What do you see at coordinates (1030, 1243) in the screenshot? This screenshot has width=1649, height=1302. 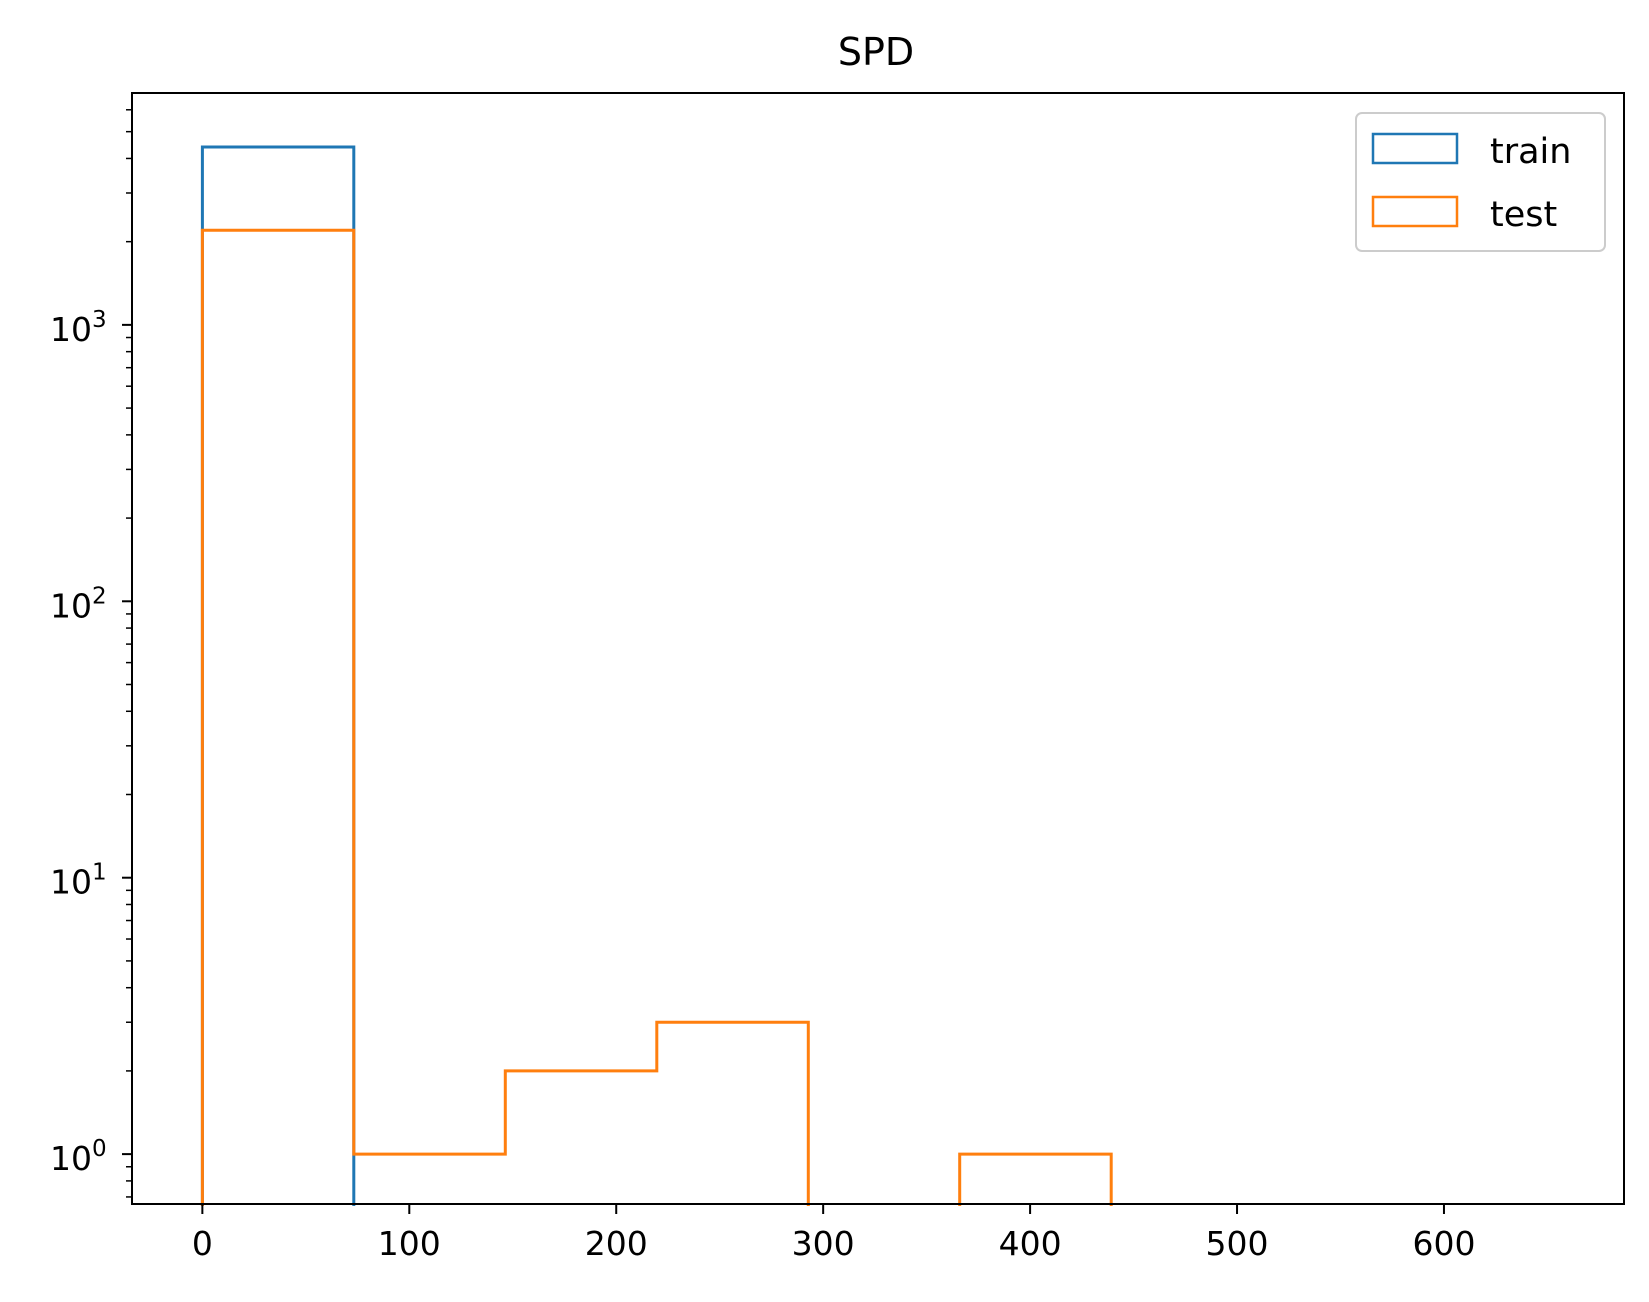 I see `x-tick-label: 400` at bounding box center [1030, 1243].